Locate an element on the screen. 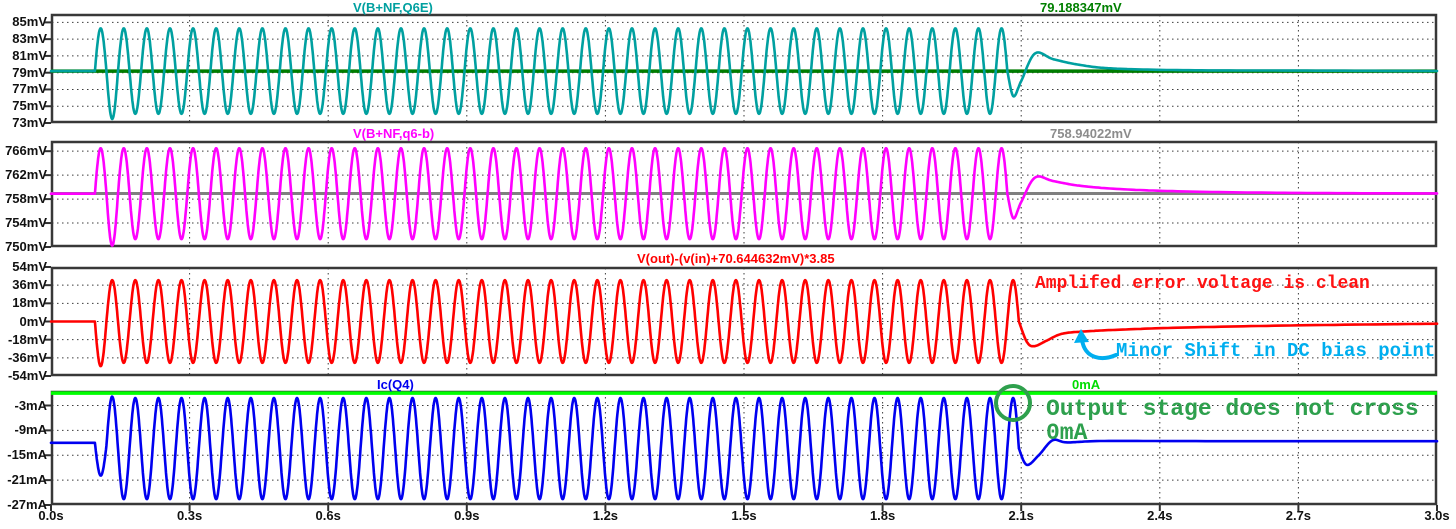 The image size is (1456, 529). trace-label-pane2: V(B+NF,q6-b) is located at coordinates (394, 133).